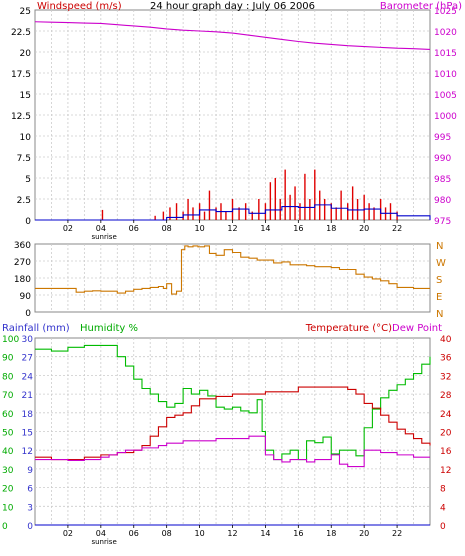 This screenshot has height=556, width=465. What do you see at coordinates (441, 263) in the screenshot?
I see `compass-letter: W` at bounding box center [441, 263].